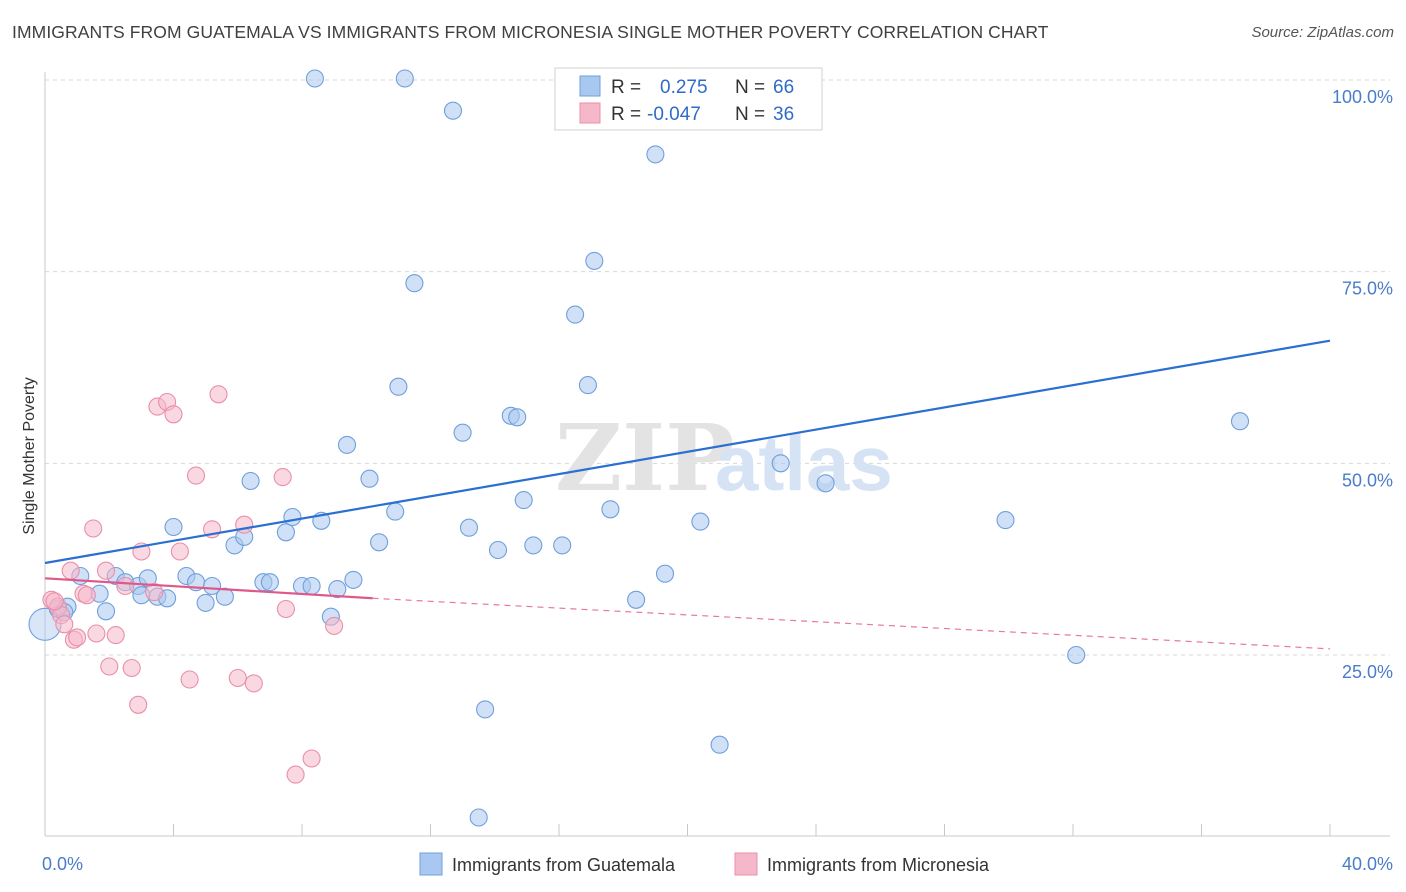 The image size is (1406, 892). What do you see at coordinates (1367, 289) in the screenshot?
I see `y-tick-label-2: 75.0%` at bounding box center [1367, 289].